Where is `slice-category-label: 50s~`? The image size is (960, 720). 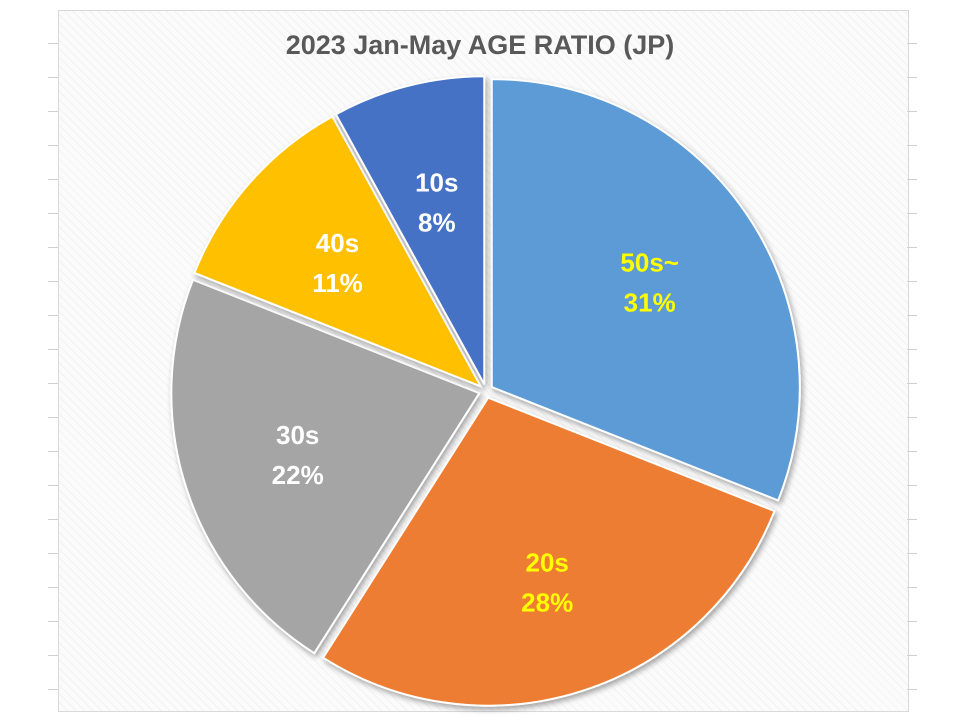 slice-category-label: 50s~ is located at coordinates (649, 263).